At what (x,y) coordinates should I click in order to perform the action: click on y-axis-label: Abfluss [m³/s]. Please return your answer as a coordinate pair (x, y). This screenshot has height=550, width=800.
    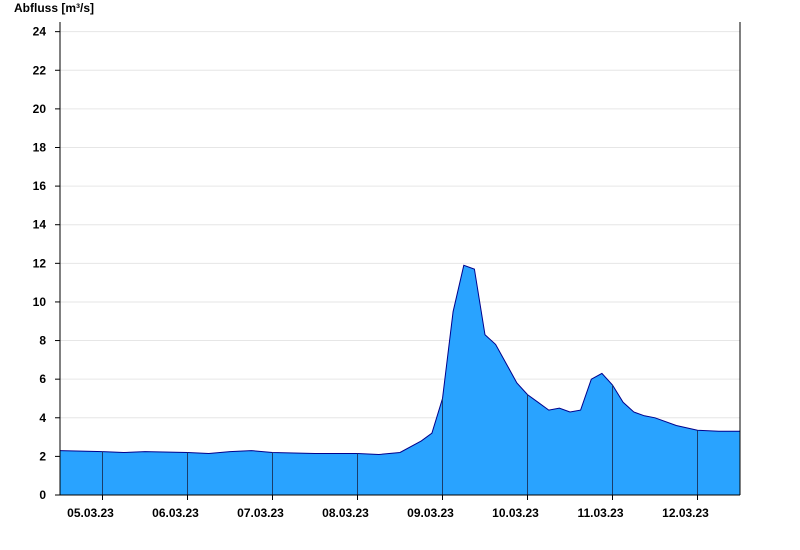
    Looking at the image, I should click on (54, 8).